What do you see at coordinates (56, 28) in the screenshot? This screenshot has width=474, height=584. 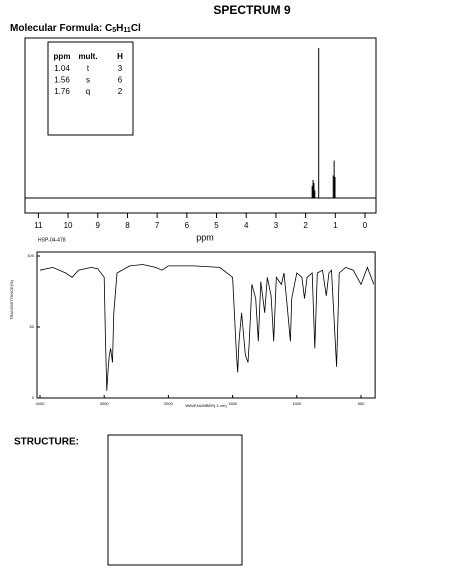 I see `formula-label: Molecular Formula:` at bounding box center [56, 28].